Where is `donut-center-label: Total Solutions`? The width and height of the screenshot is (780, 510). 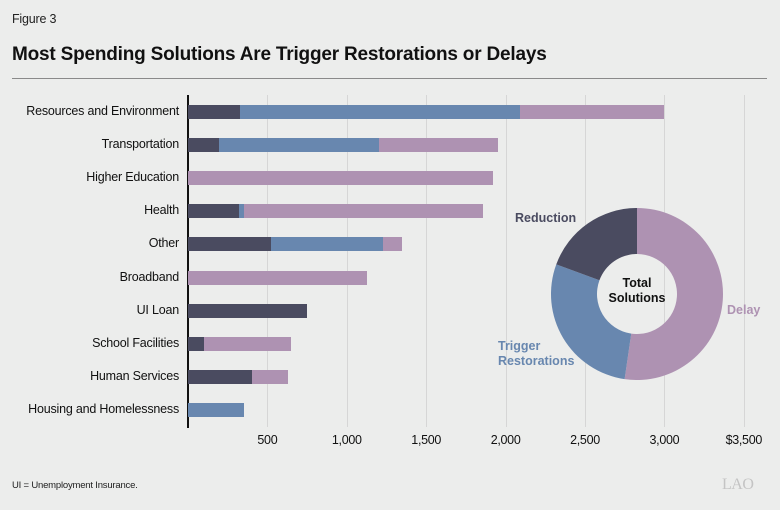 donut-center-label: Total Solutions is located at coordinates (637, 291).